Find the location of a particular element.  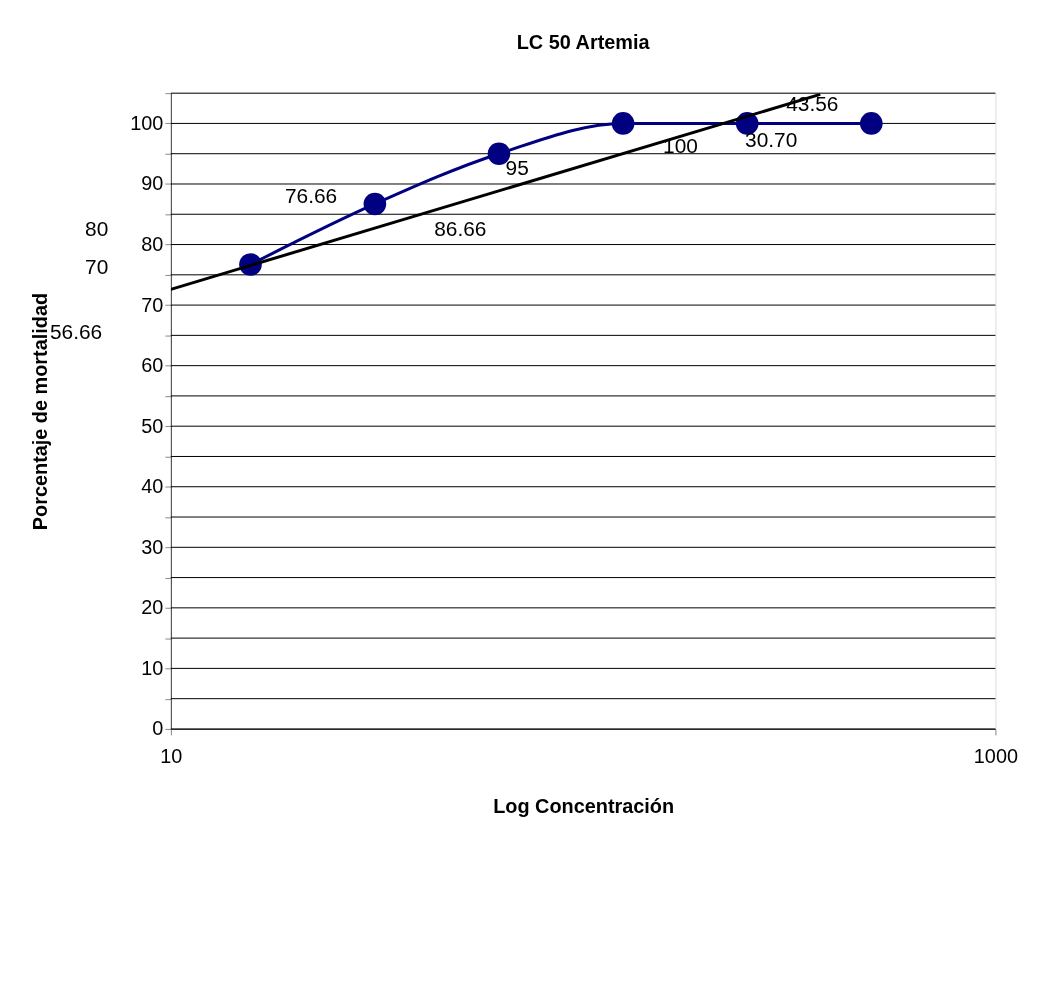

annotation: 95 is located at coordinates (517, 167).